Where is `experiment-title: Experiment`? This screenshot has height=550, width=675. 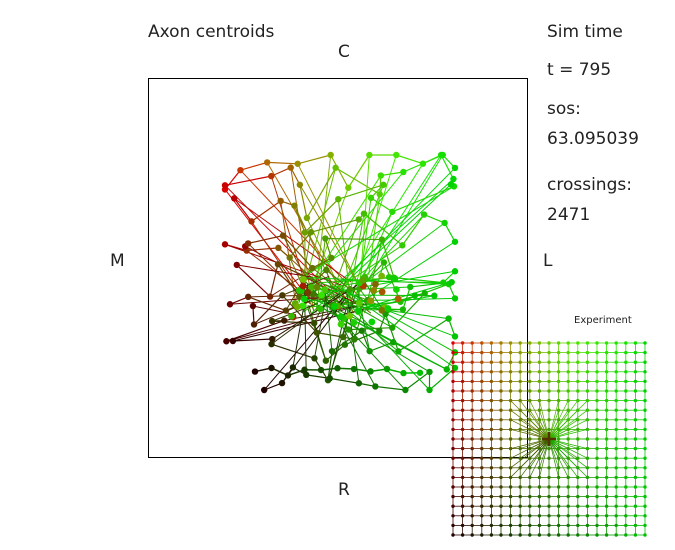
experiment-title: Experiment is located at coordinates (603, 320).